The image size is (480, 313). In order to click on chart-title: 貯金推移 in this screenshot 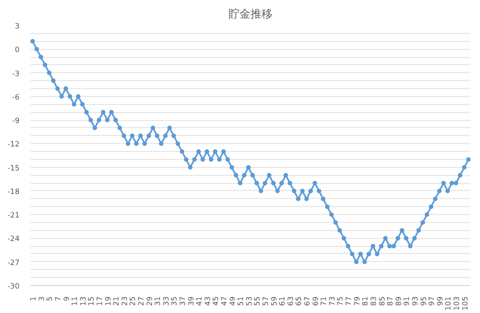, I will do `click(250, 14)`.